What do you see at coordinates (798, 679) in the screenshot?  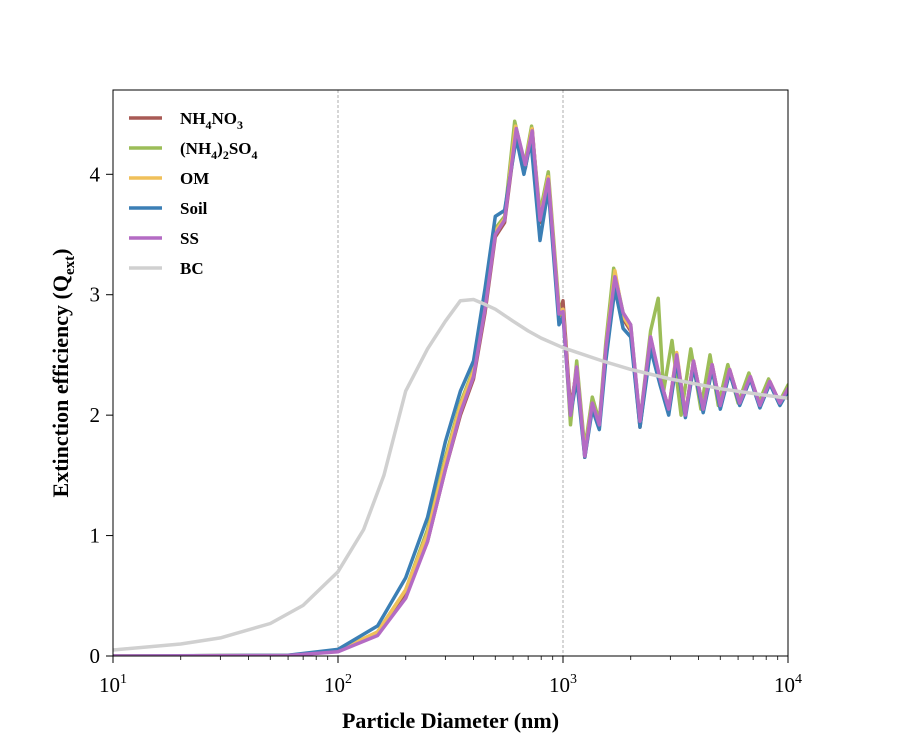 I see `x-tick-exponent: 4` at bounding box center [798, 679].